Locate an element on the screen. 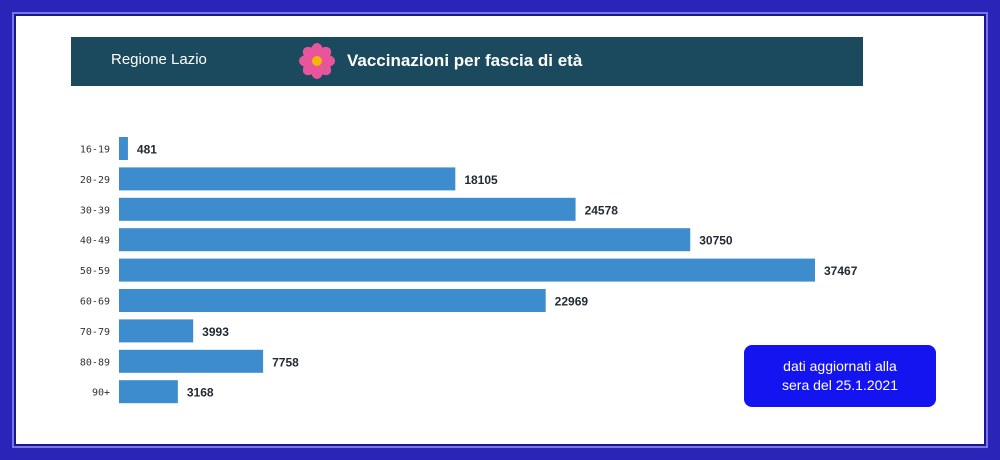  category-label-90+: 90+ is located at coordinates (101, 393).